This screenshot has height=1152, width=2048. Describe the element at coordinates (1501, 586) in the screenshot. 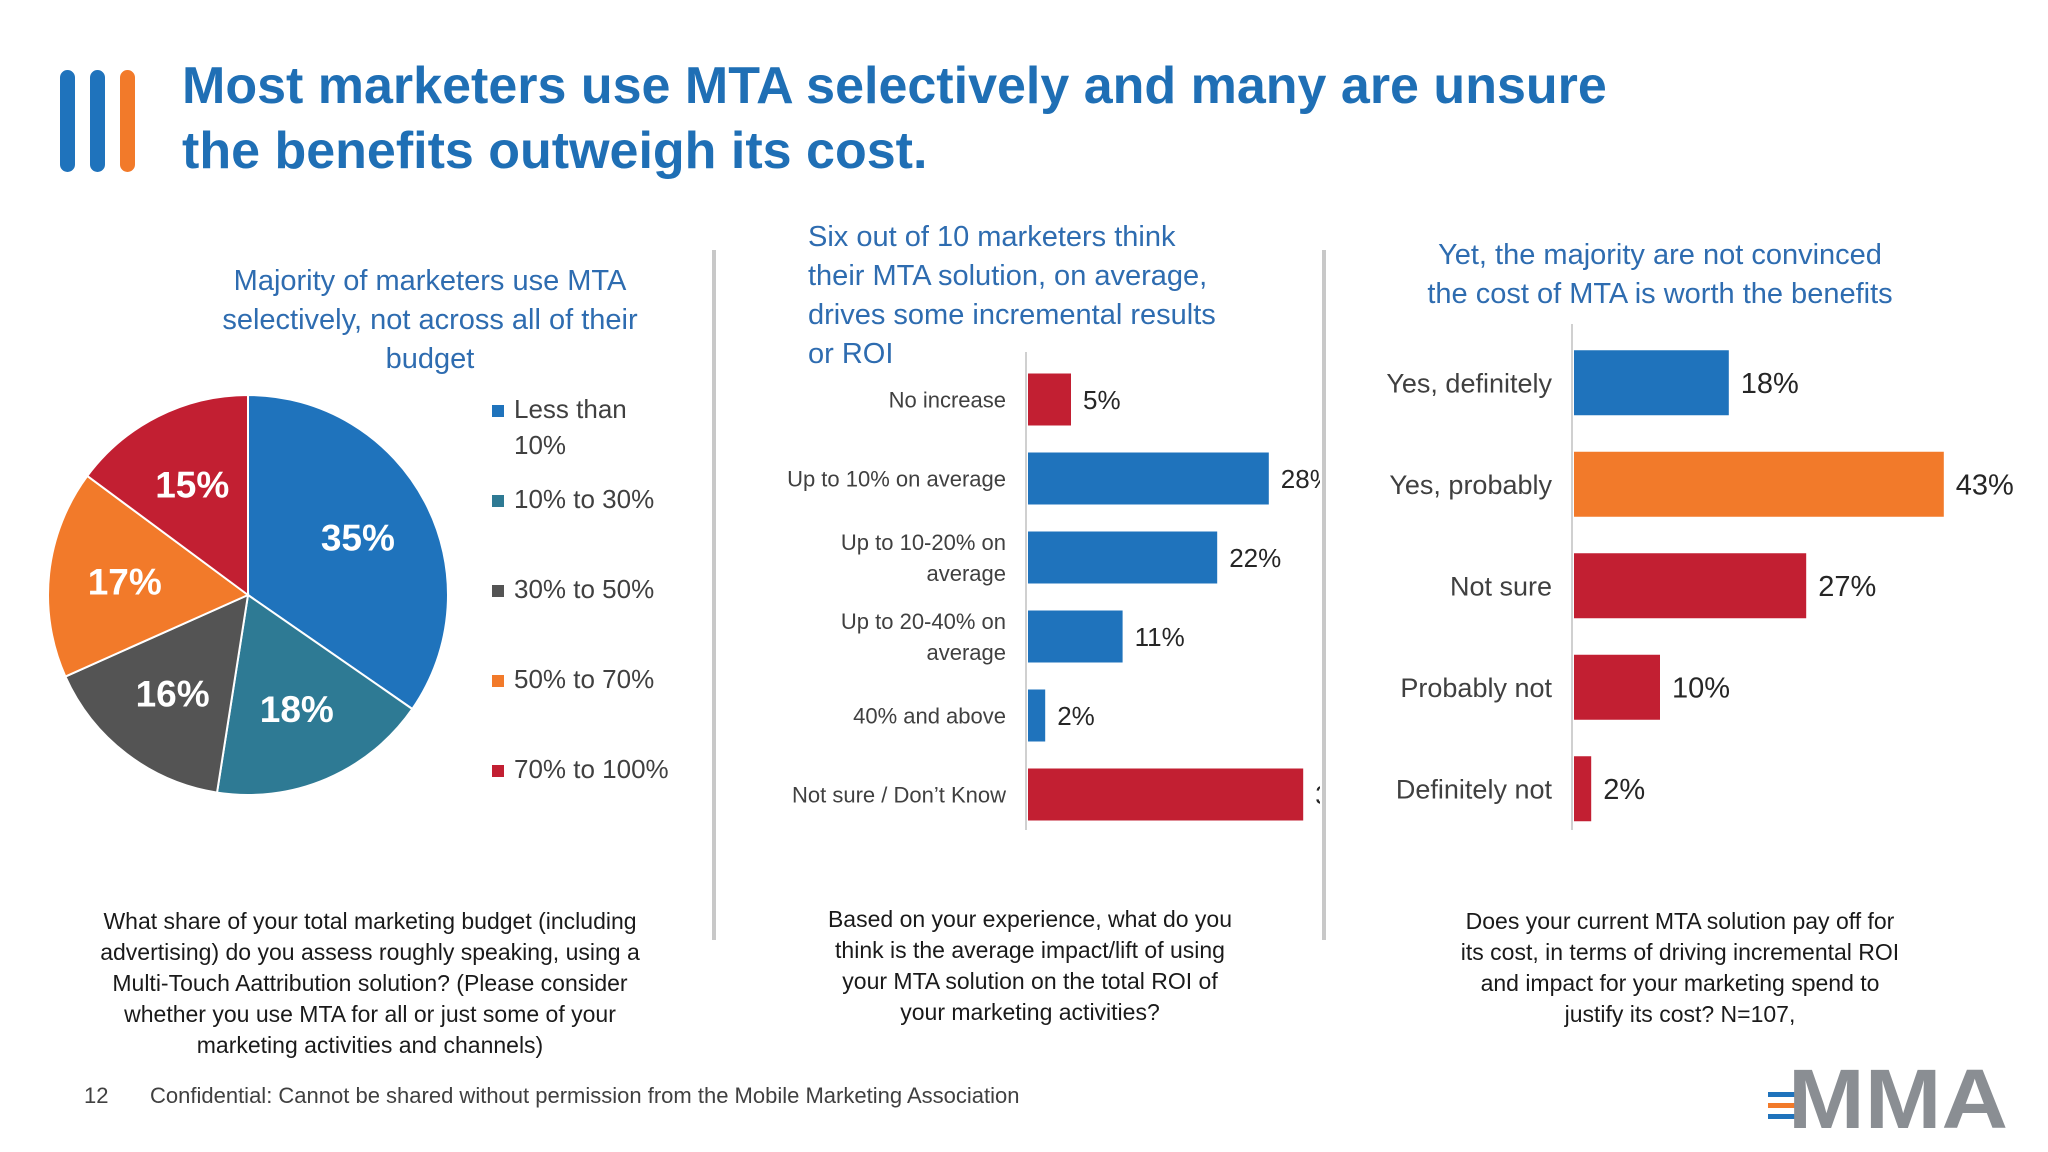

I see `category-label: Not sure` at that location.